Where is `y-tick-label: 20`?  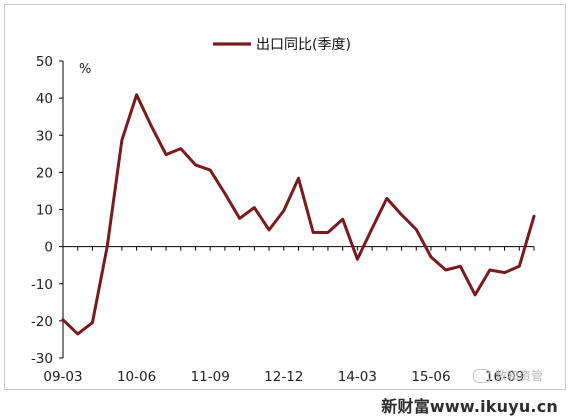
y-tick-label: 20 is located at coordinates (44, 173).